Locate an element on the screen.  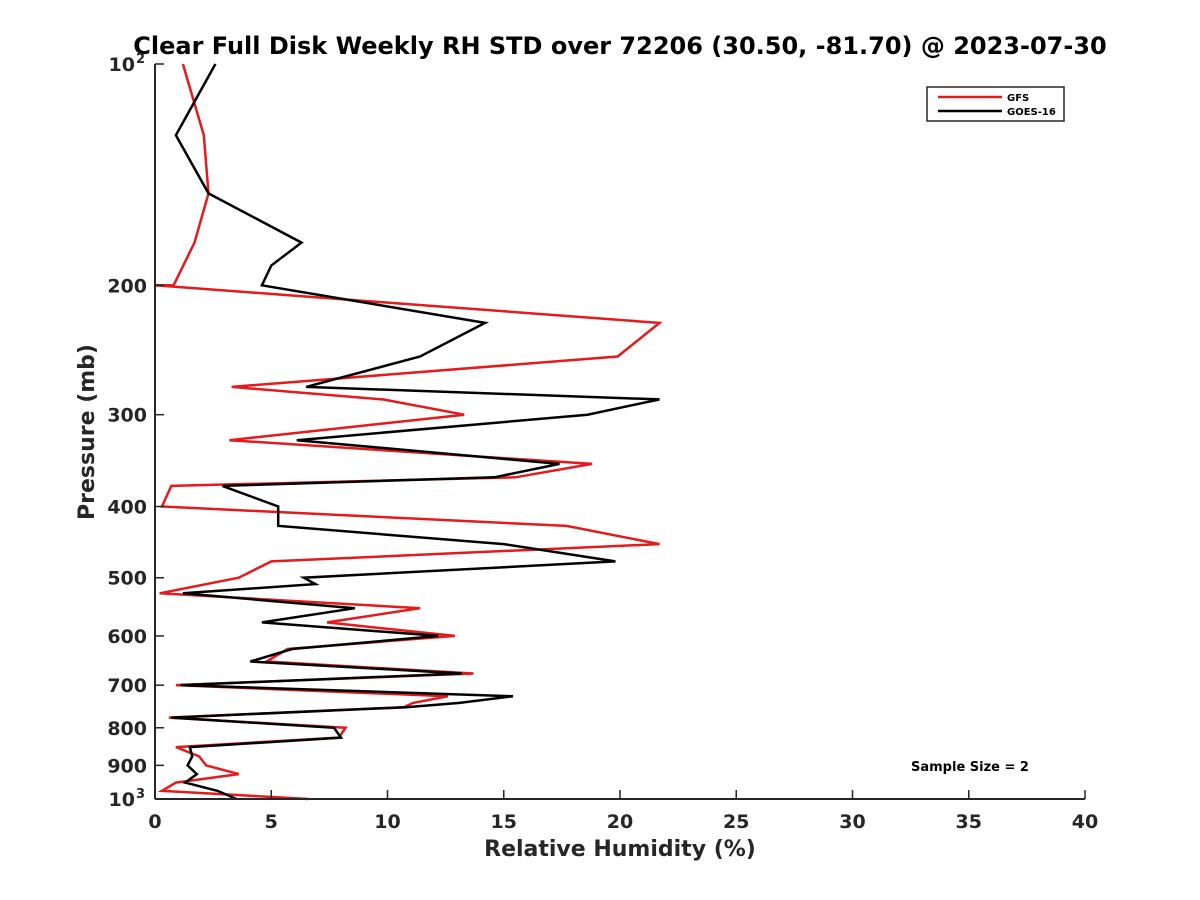
y-tick-label: 400 is located at coordinates (127, 508).